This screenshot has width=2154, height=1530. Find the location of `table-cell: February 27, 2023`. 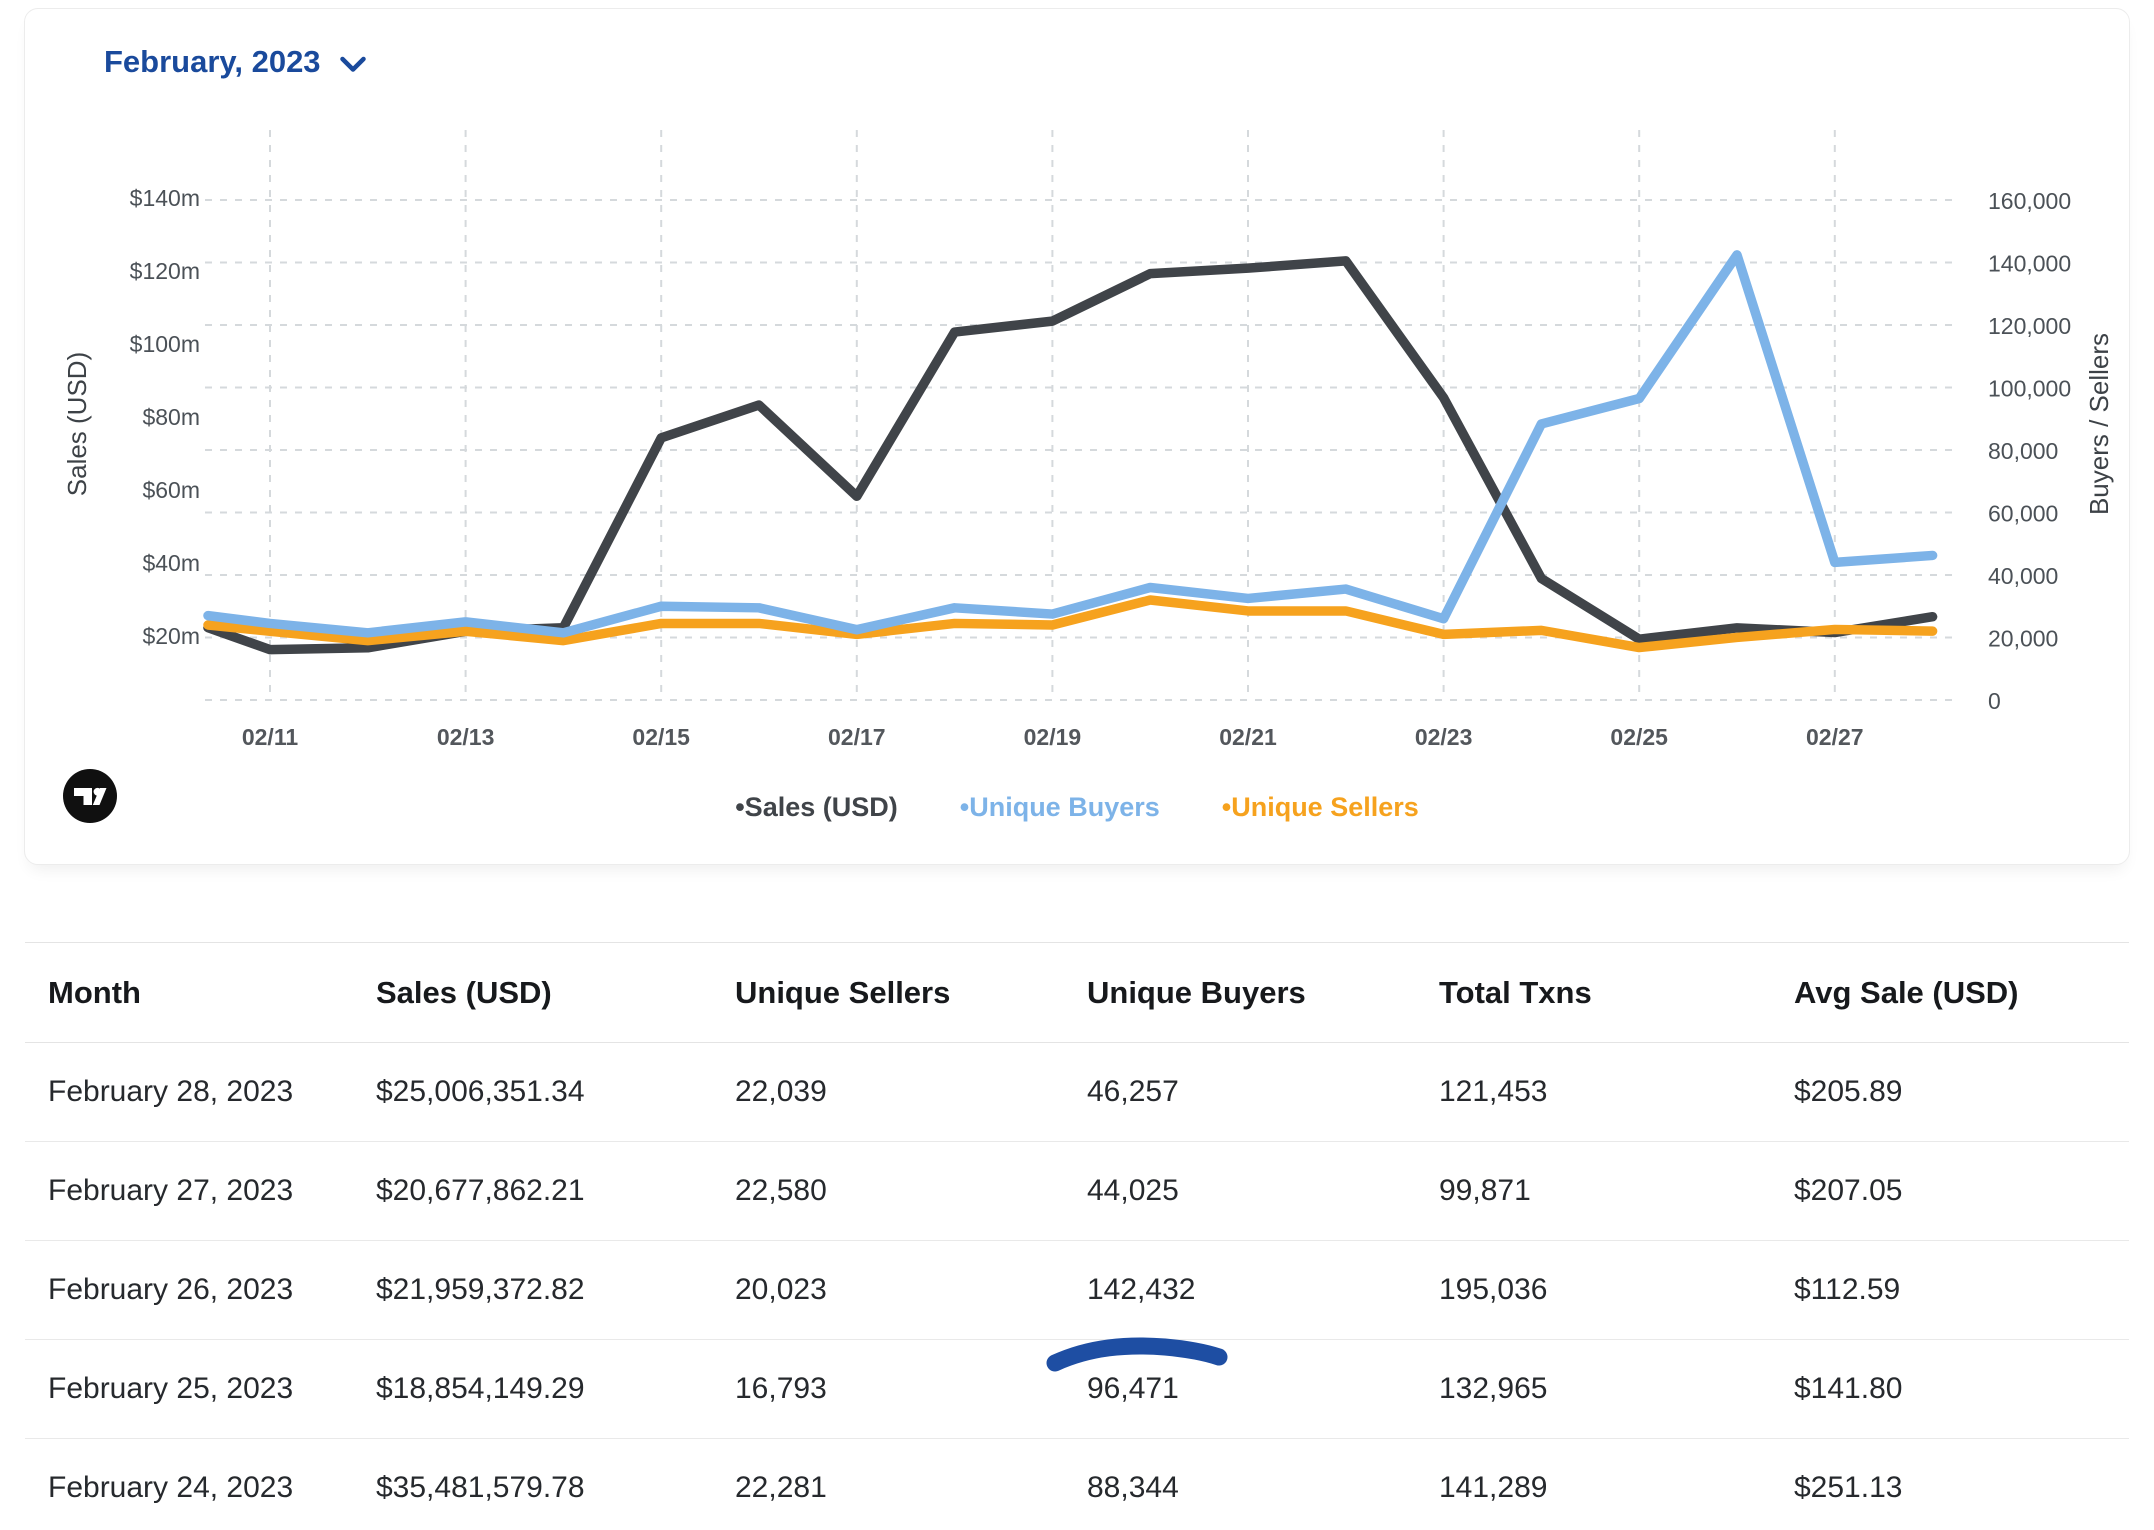

table-cell: February 27, 2023 is located at coordinates (171, 1190).